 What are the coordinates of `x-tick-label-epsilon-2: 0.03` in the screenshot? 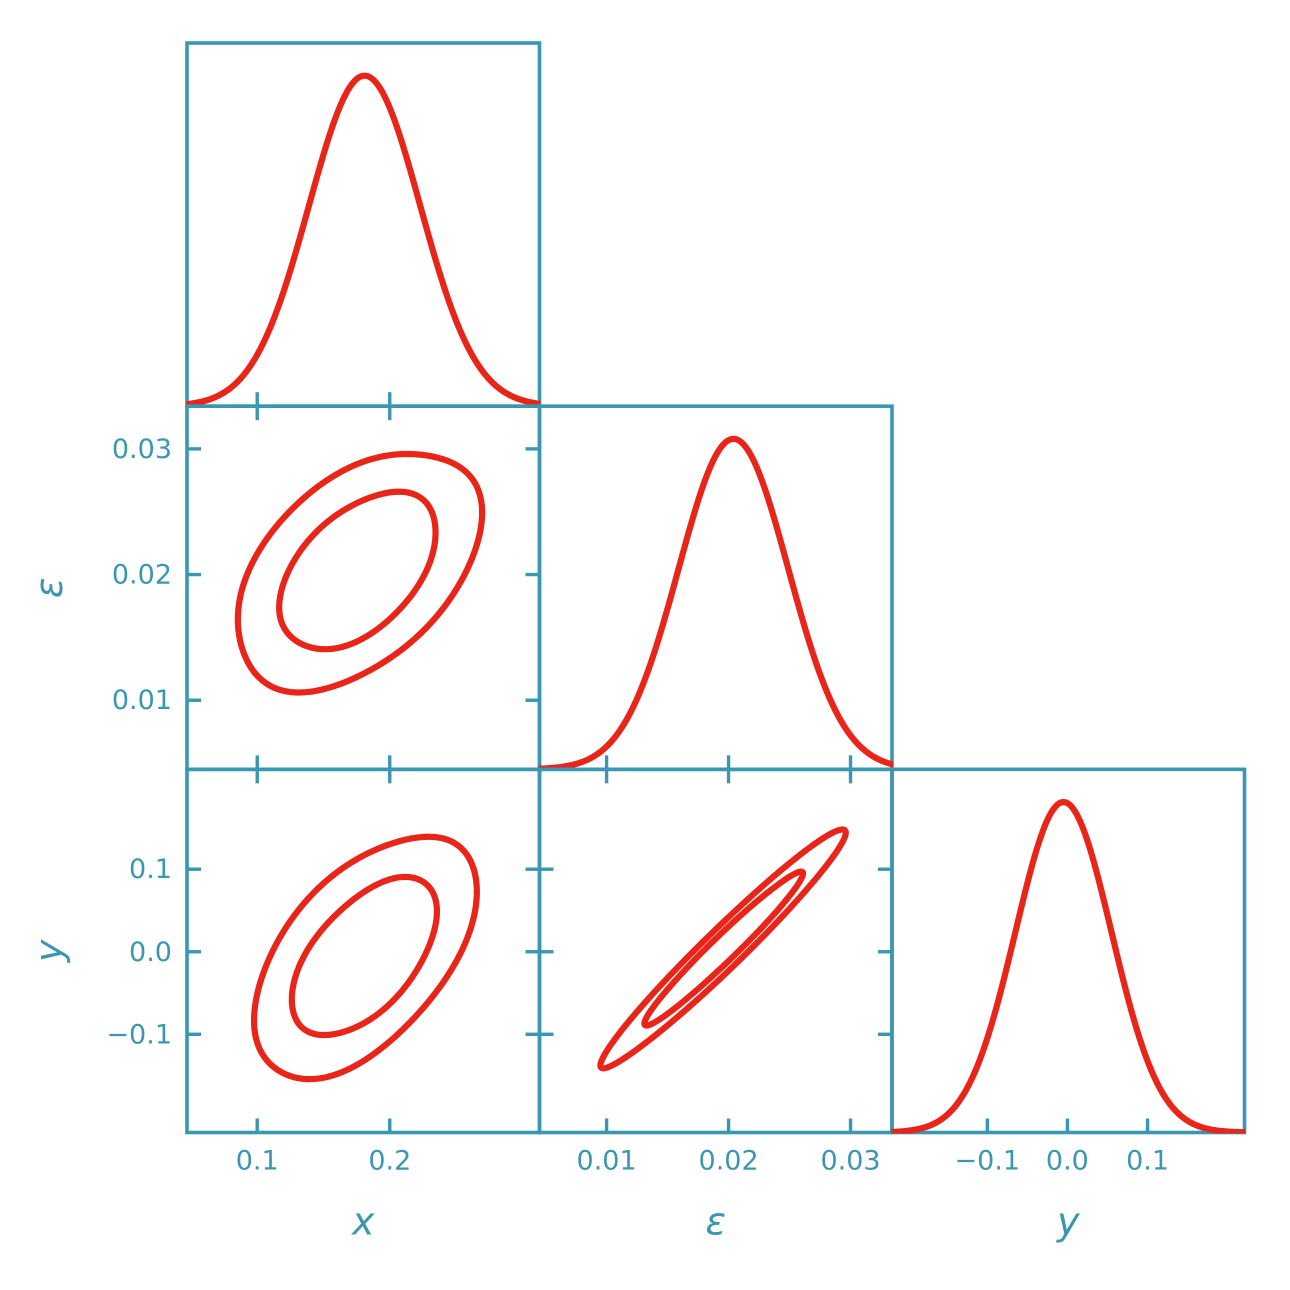 It's located at (850, 1161).